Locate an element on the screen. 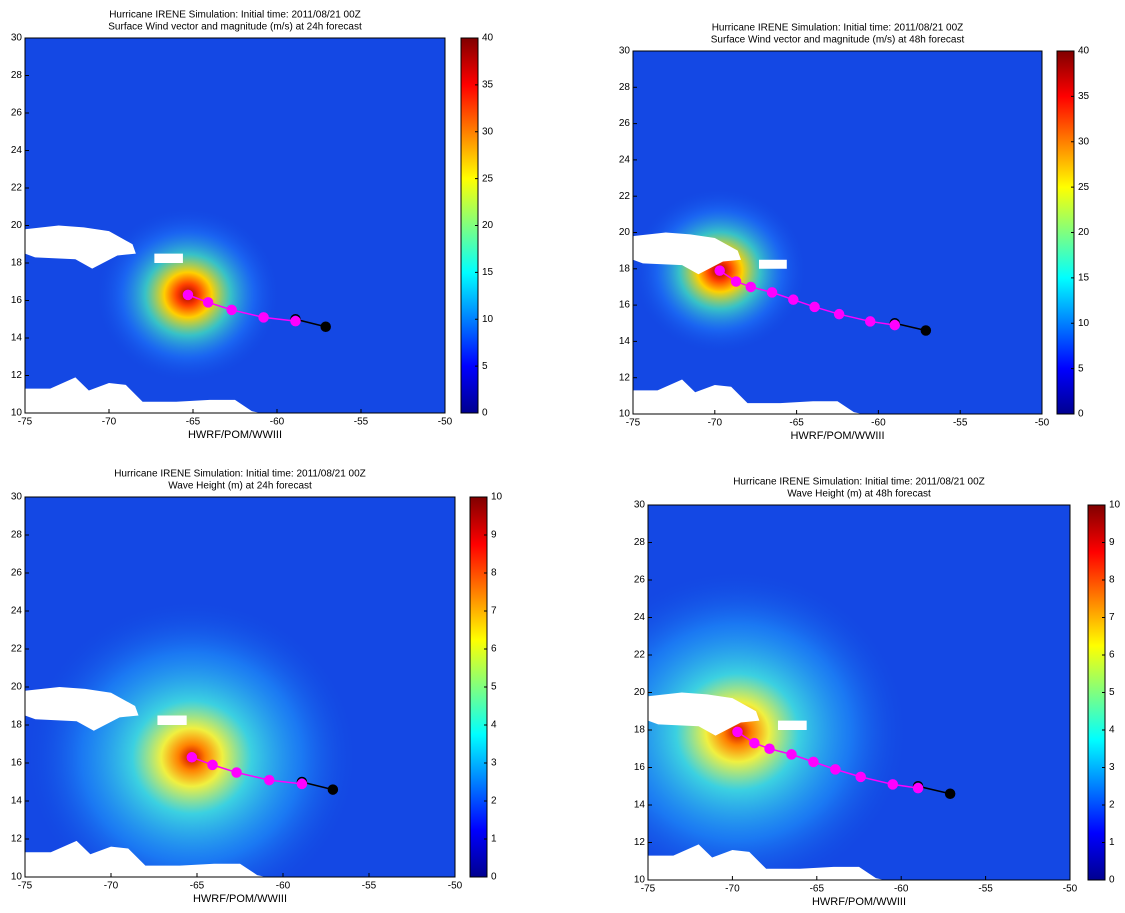  storm-field is located at coordinates (193, 736).